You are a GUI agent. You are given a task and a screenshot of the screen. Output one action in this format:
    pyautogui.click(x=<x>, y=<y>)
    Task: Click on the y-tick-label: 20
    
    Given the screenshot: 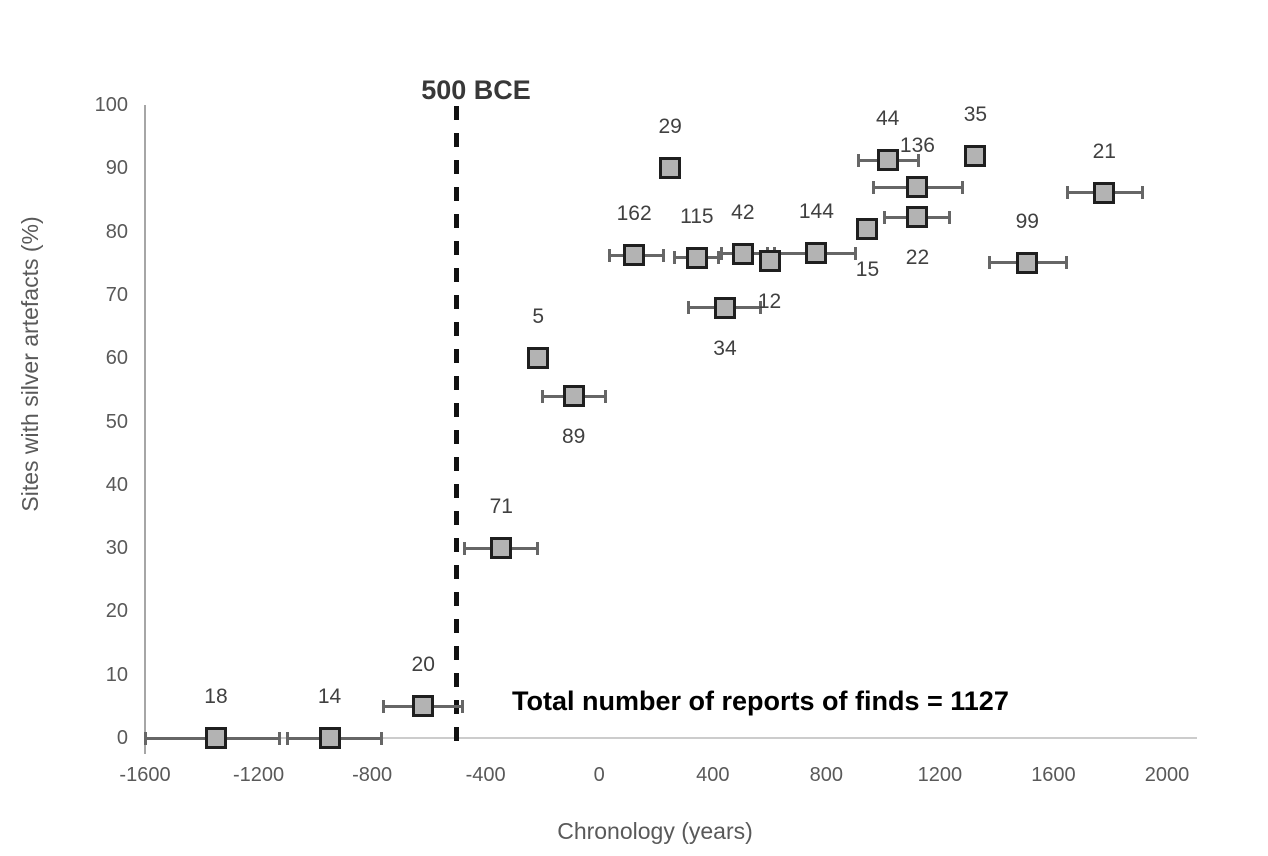 What is the action you would take?
    pyautogui.click(x=116, y=611)
    